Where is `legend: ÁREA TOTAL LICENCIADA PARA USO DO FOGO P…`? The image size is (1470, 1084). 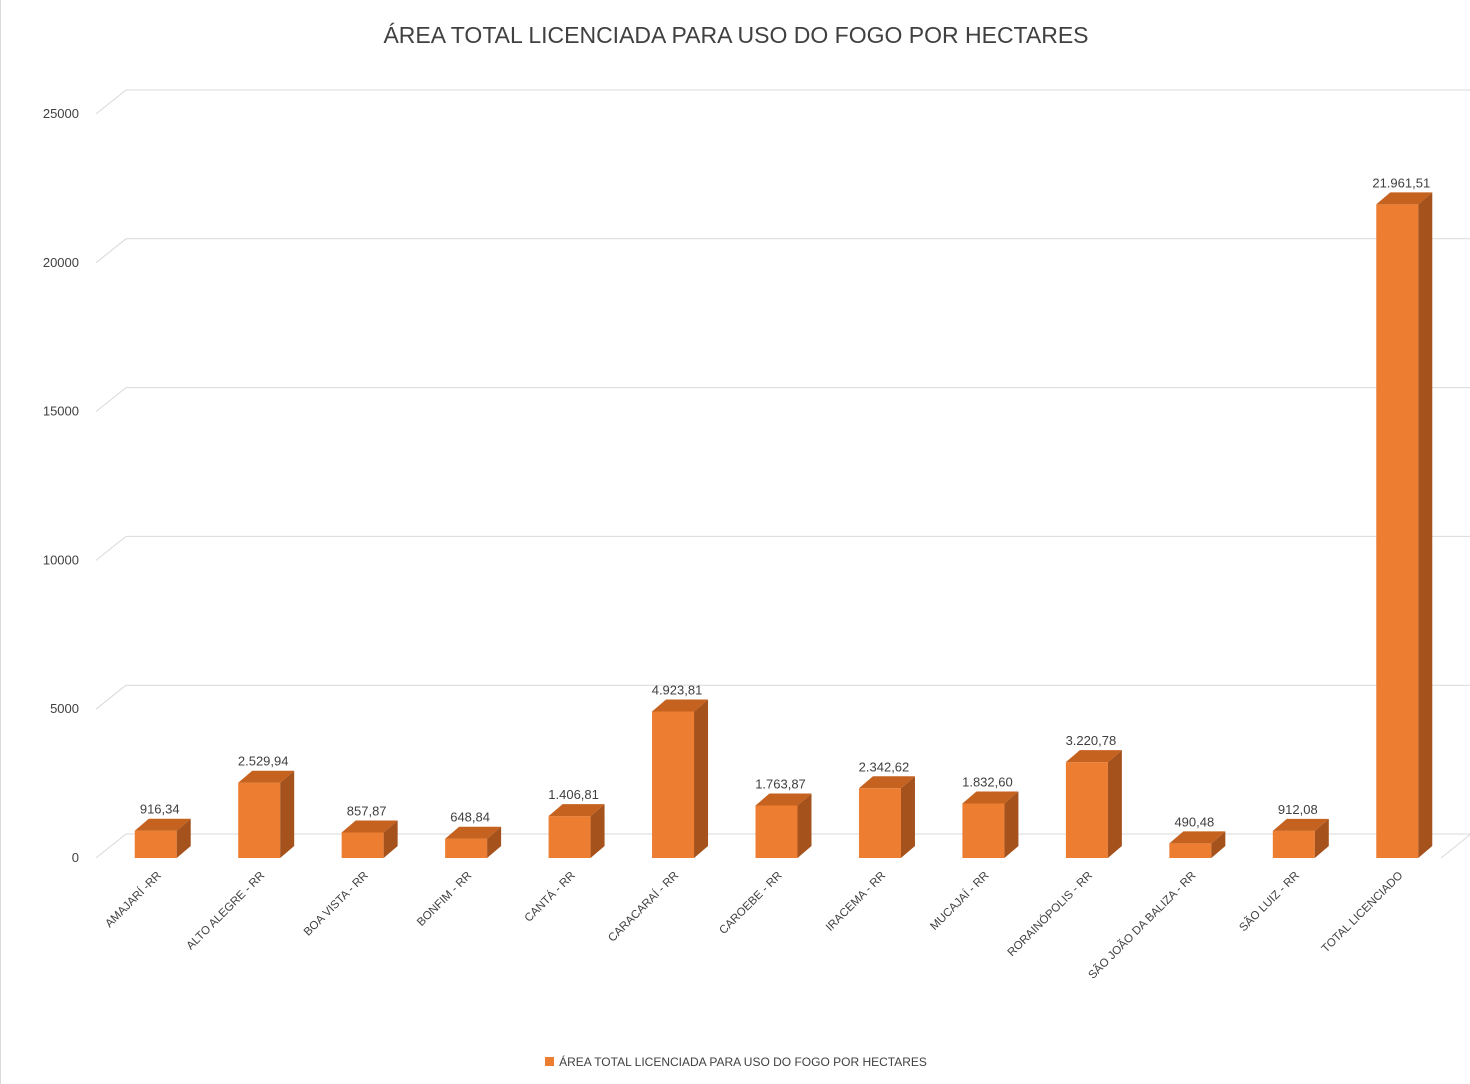
legend: ÁREA TOTAL LICENCIADA PARA USO DO FOGO P… is located at coordinates (735, 1062).